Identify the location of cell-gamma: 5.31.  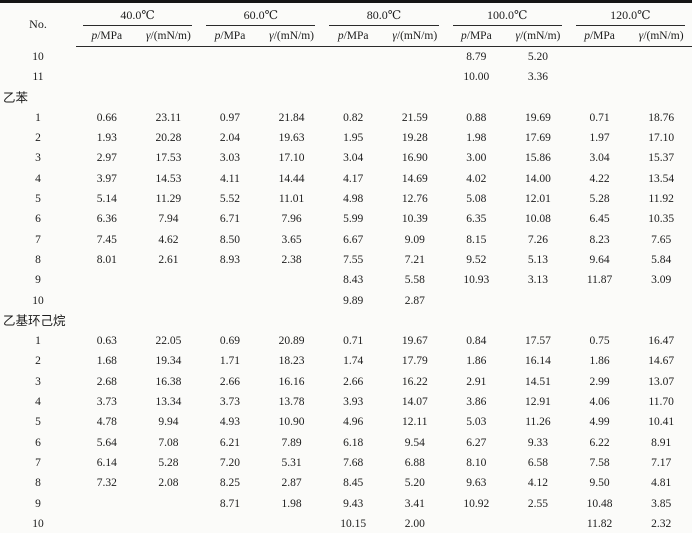
(291, 462).